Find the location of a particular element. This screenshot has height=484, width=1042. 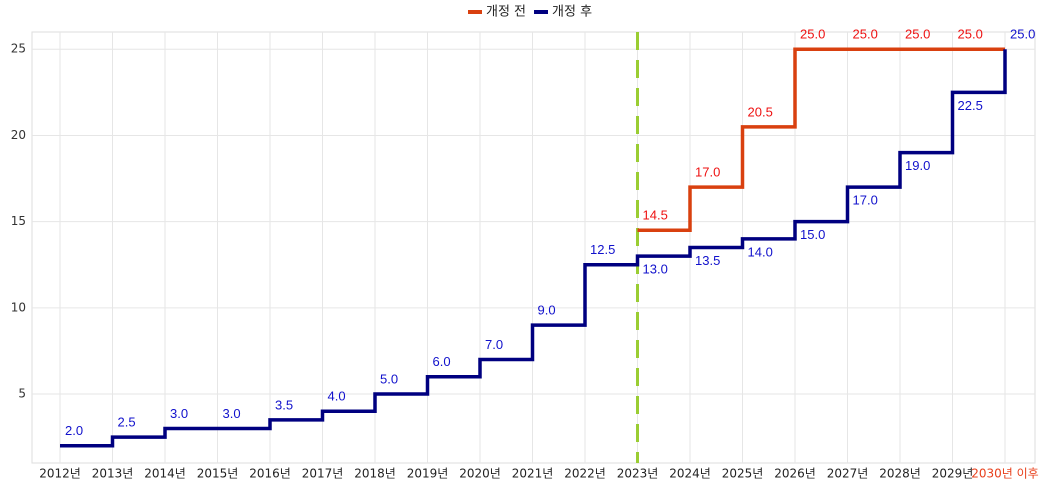

y-tick-label: 10 is located at coordinates (18, 307).